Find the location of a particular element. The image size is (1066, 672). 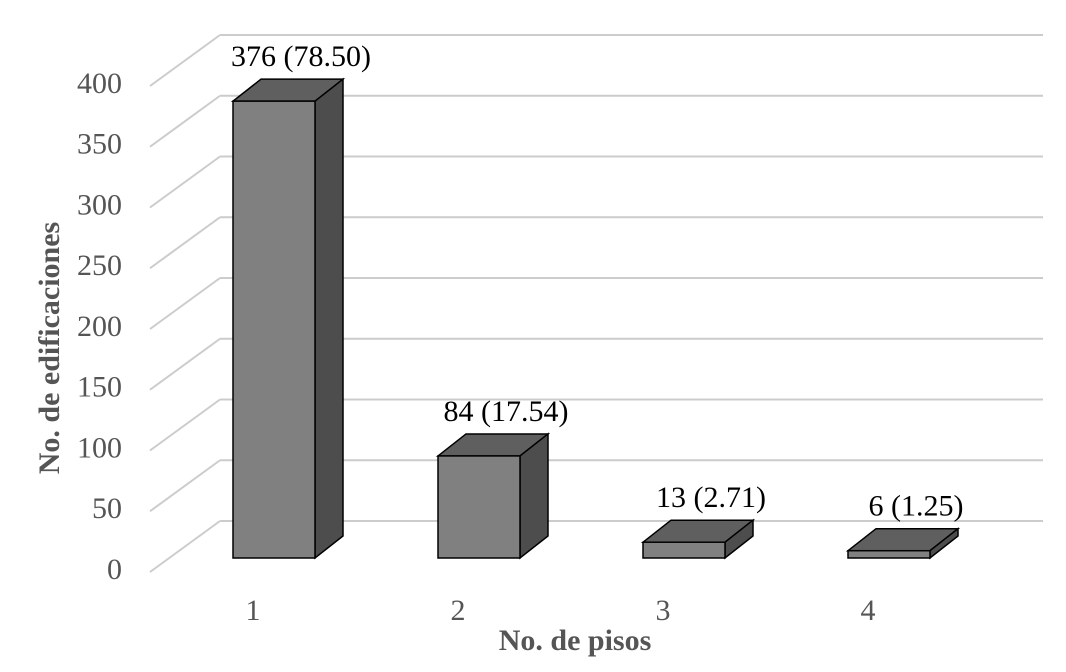

x-tick-label: 4 is located at coordinates (868, 610).